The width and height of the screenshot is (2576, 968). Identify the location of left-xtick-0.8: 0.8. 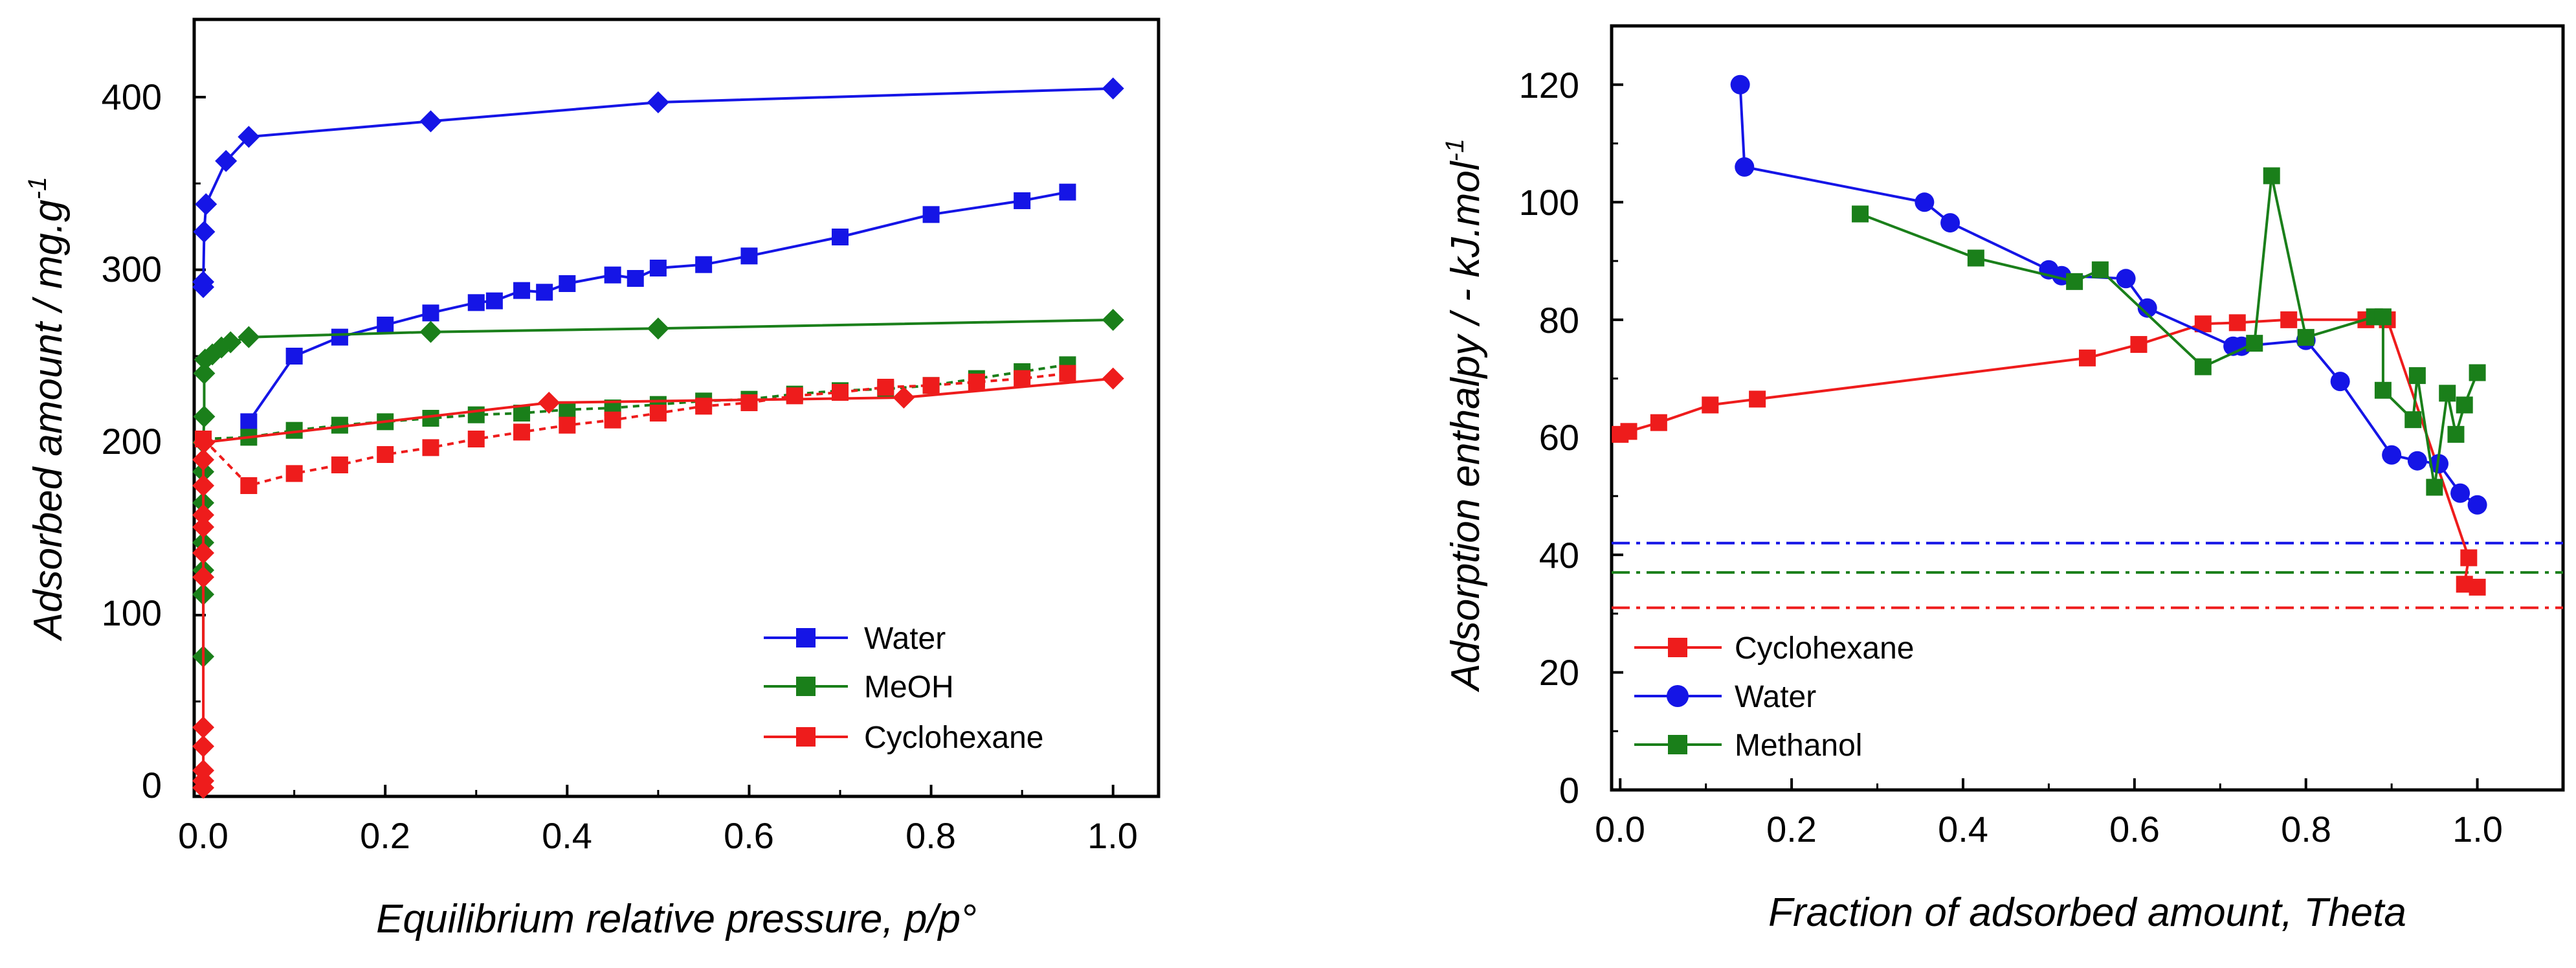
(930, 835).